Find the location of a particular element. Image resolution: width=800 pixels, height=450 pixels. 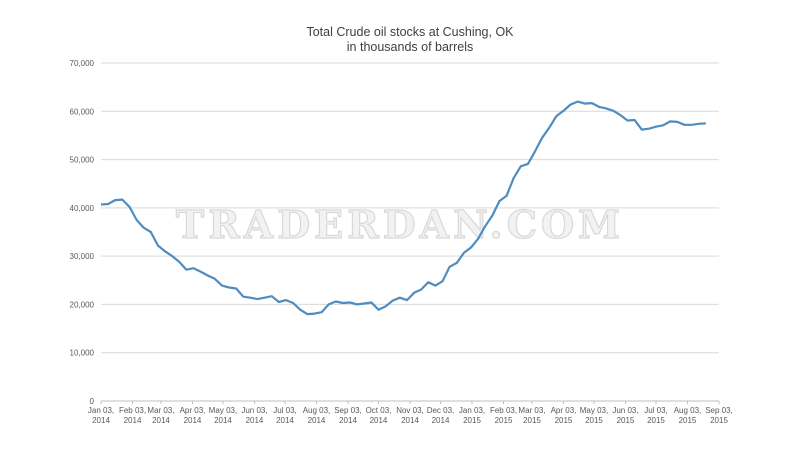

y-tick-label: 60,000 is located at coordinates (82, 111).